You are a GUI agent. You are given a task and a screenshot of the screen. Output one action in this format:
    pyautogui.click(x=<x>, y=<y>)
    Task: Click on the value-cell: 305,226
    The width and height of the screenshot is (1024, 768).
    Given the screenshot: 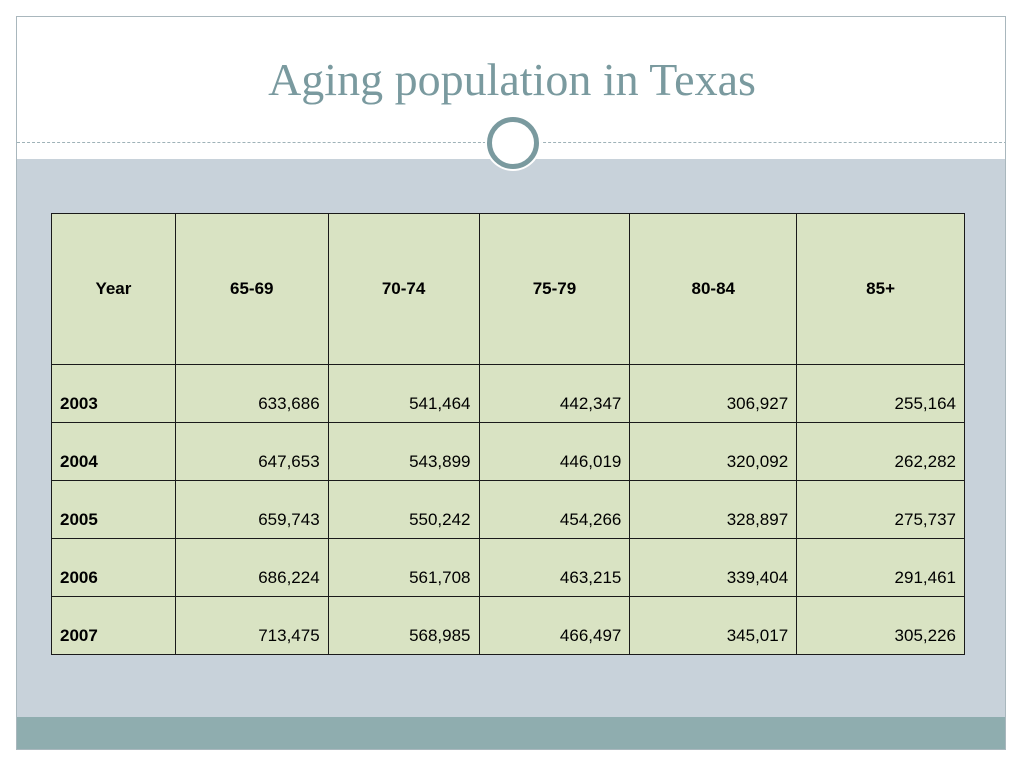 What is the action you would take?
    pyautogui.click(x=880, y=625)
    